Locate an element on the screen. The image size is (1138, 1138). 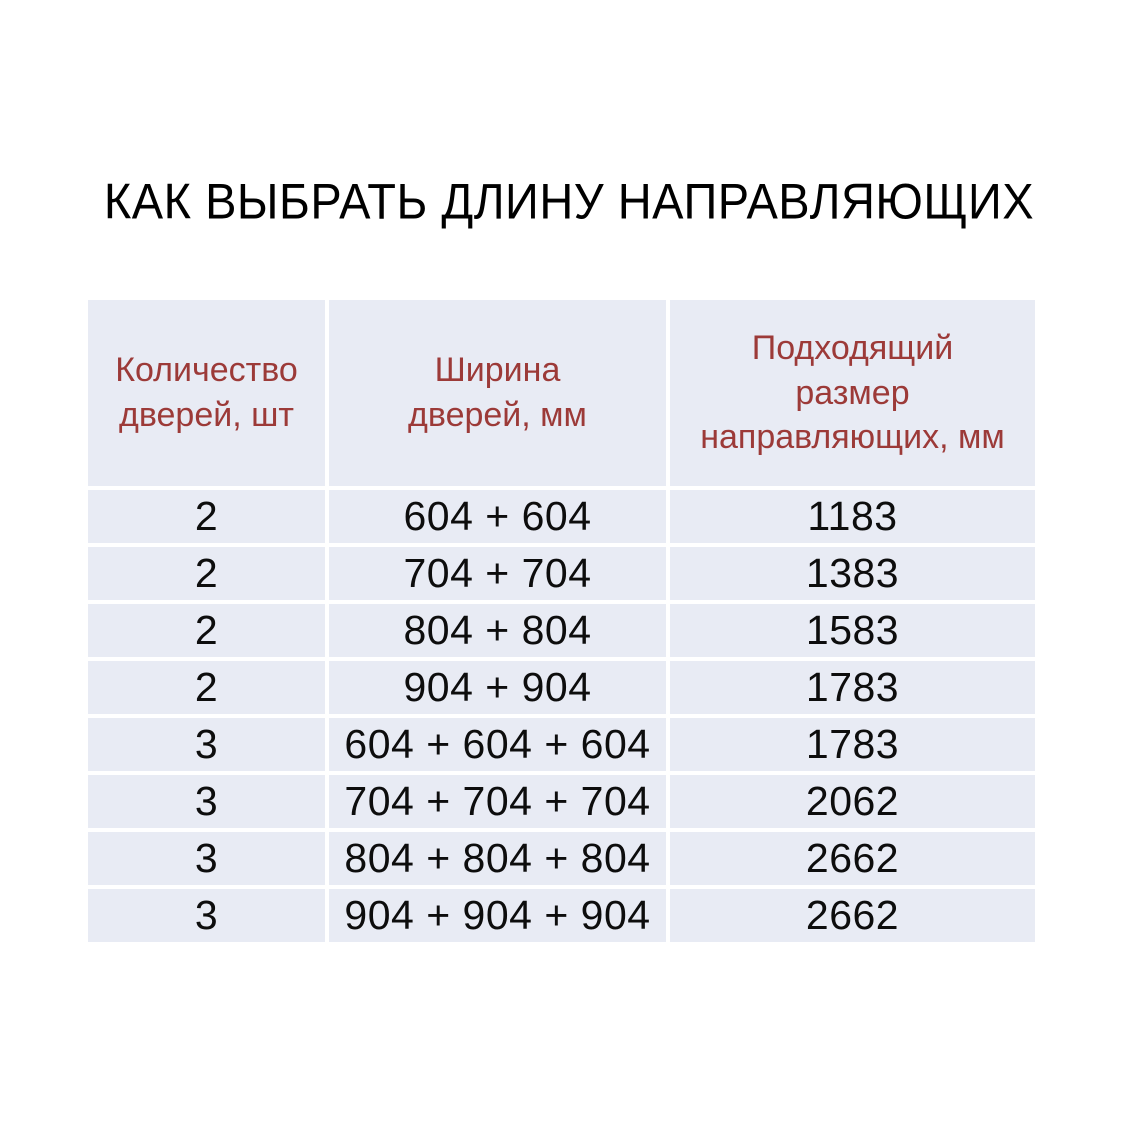
table-cell-r6-c2: 704 + 704 + 704 is located at coordinates (497, 801).